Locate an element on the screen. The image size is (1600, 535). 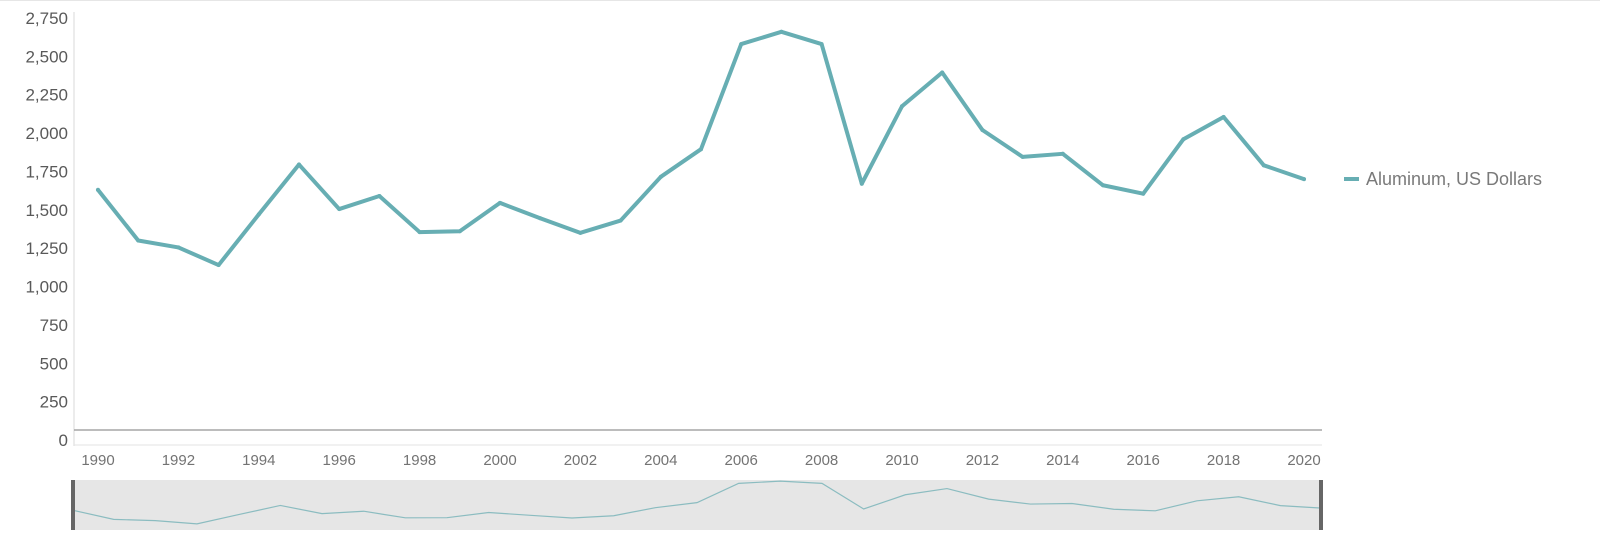
x-tick-label: 2016 is located at coordinates (1143, 460).